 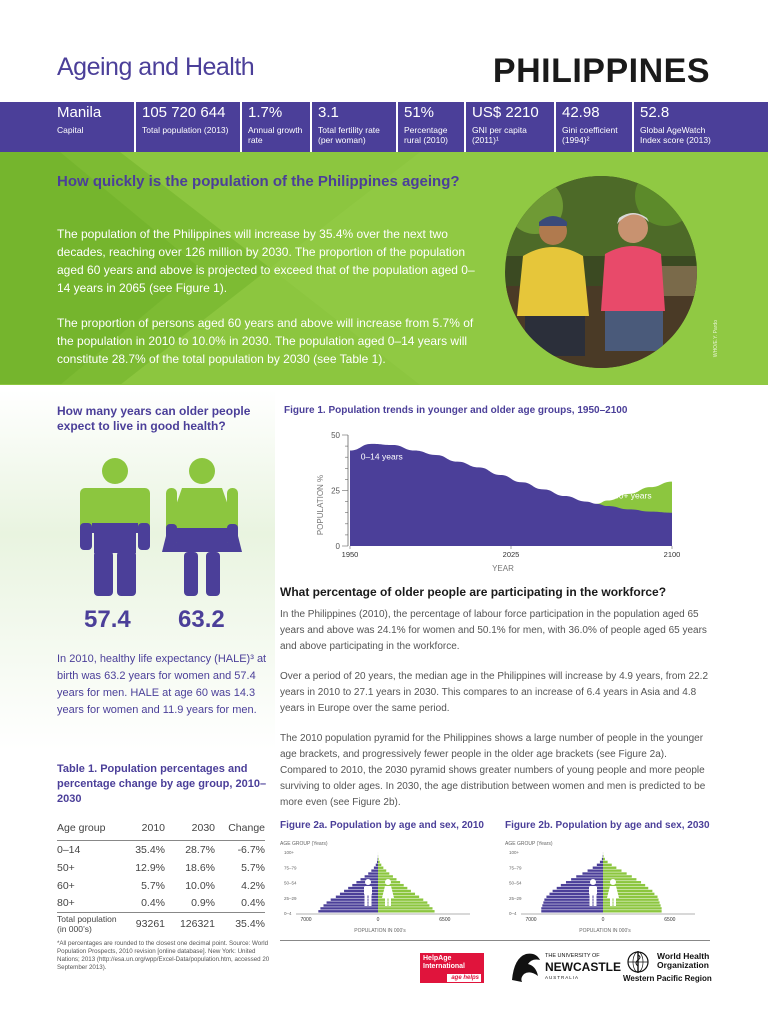 I want to click on country-name: PHILIPPINES, so click(x=601, y=71).